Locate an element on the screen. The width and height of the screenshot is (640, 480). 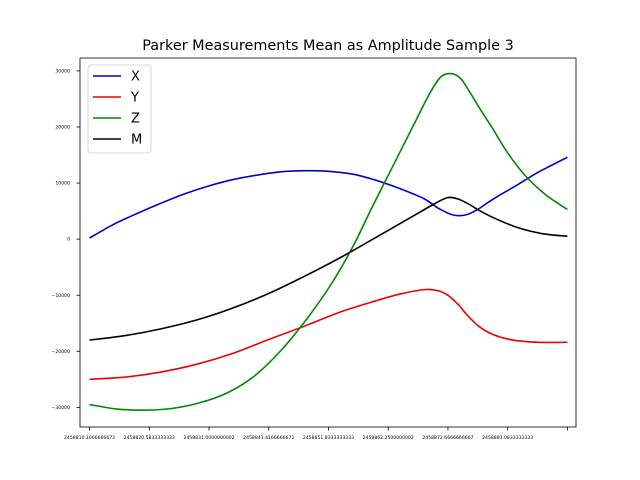
legend-label: X is located at coordinates (135, 77).